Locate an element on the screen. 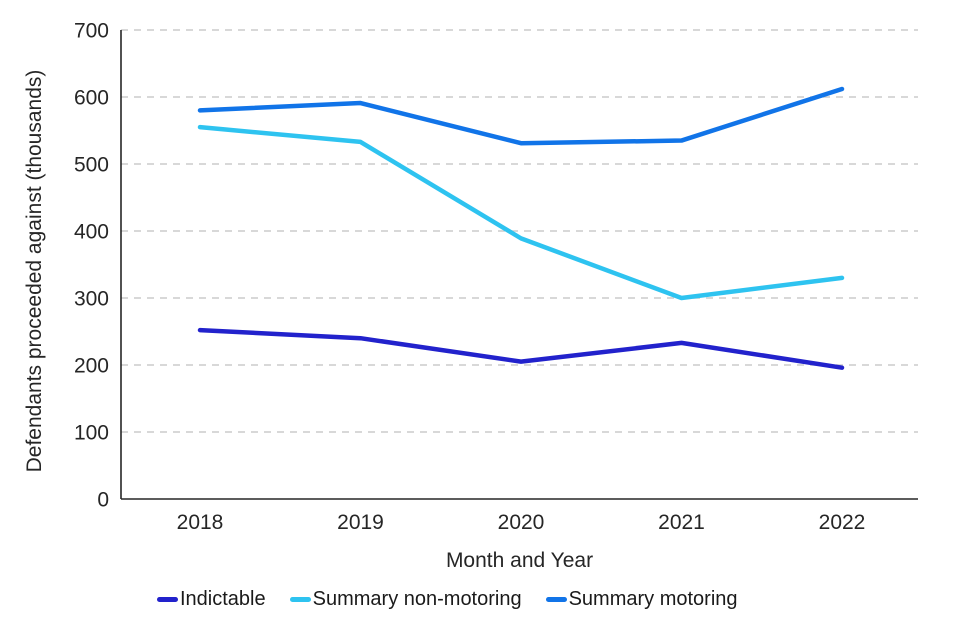  x-tick-label-2020: 2020 is located at coordinates (521, 522).